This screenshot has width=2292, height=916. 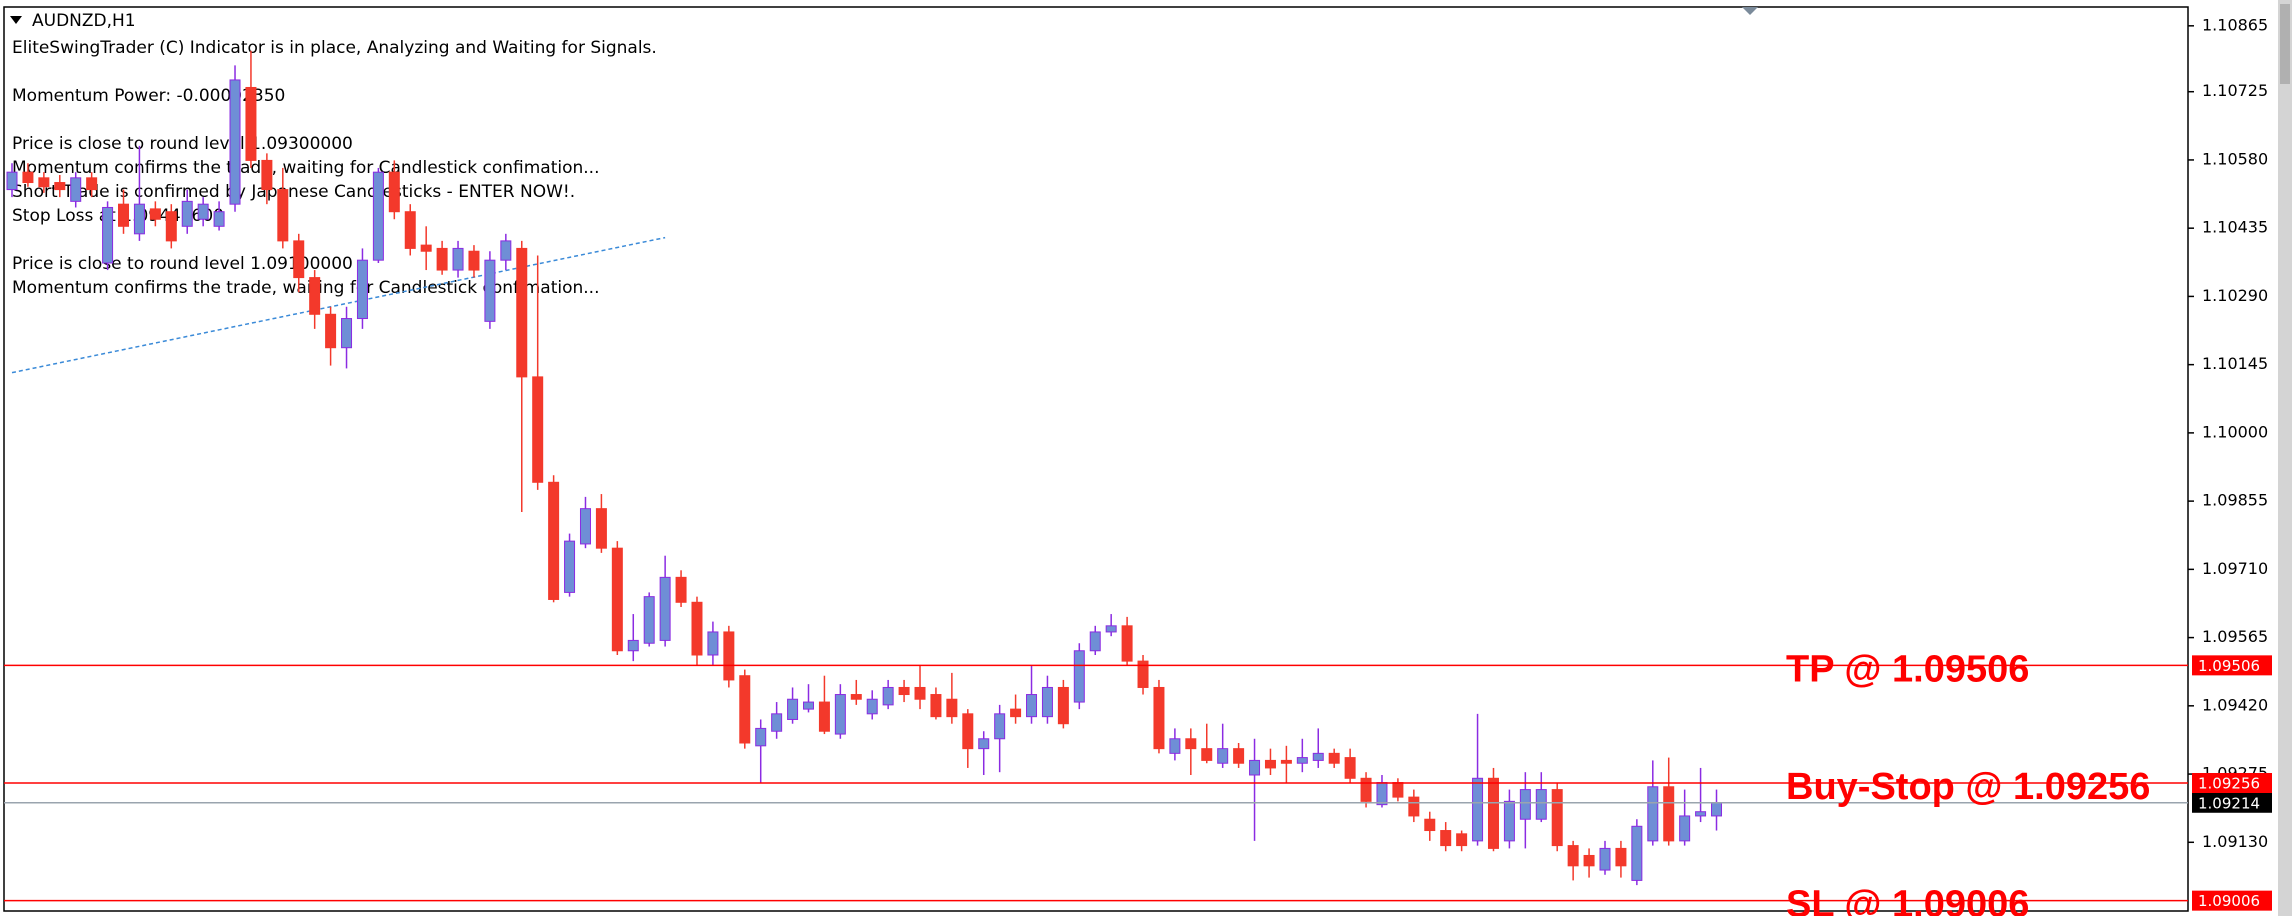 I want to click on indicator-note: Price is close to round level 1.09300000, so click(x=182, y=144).